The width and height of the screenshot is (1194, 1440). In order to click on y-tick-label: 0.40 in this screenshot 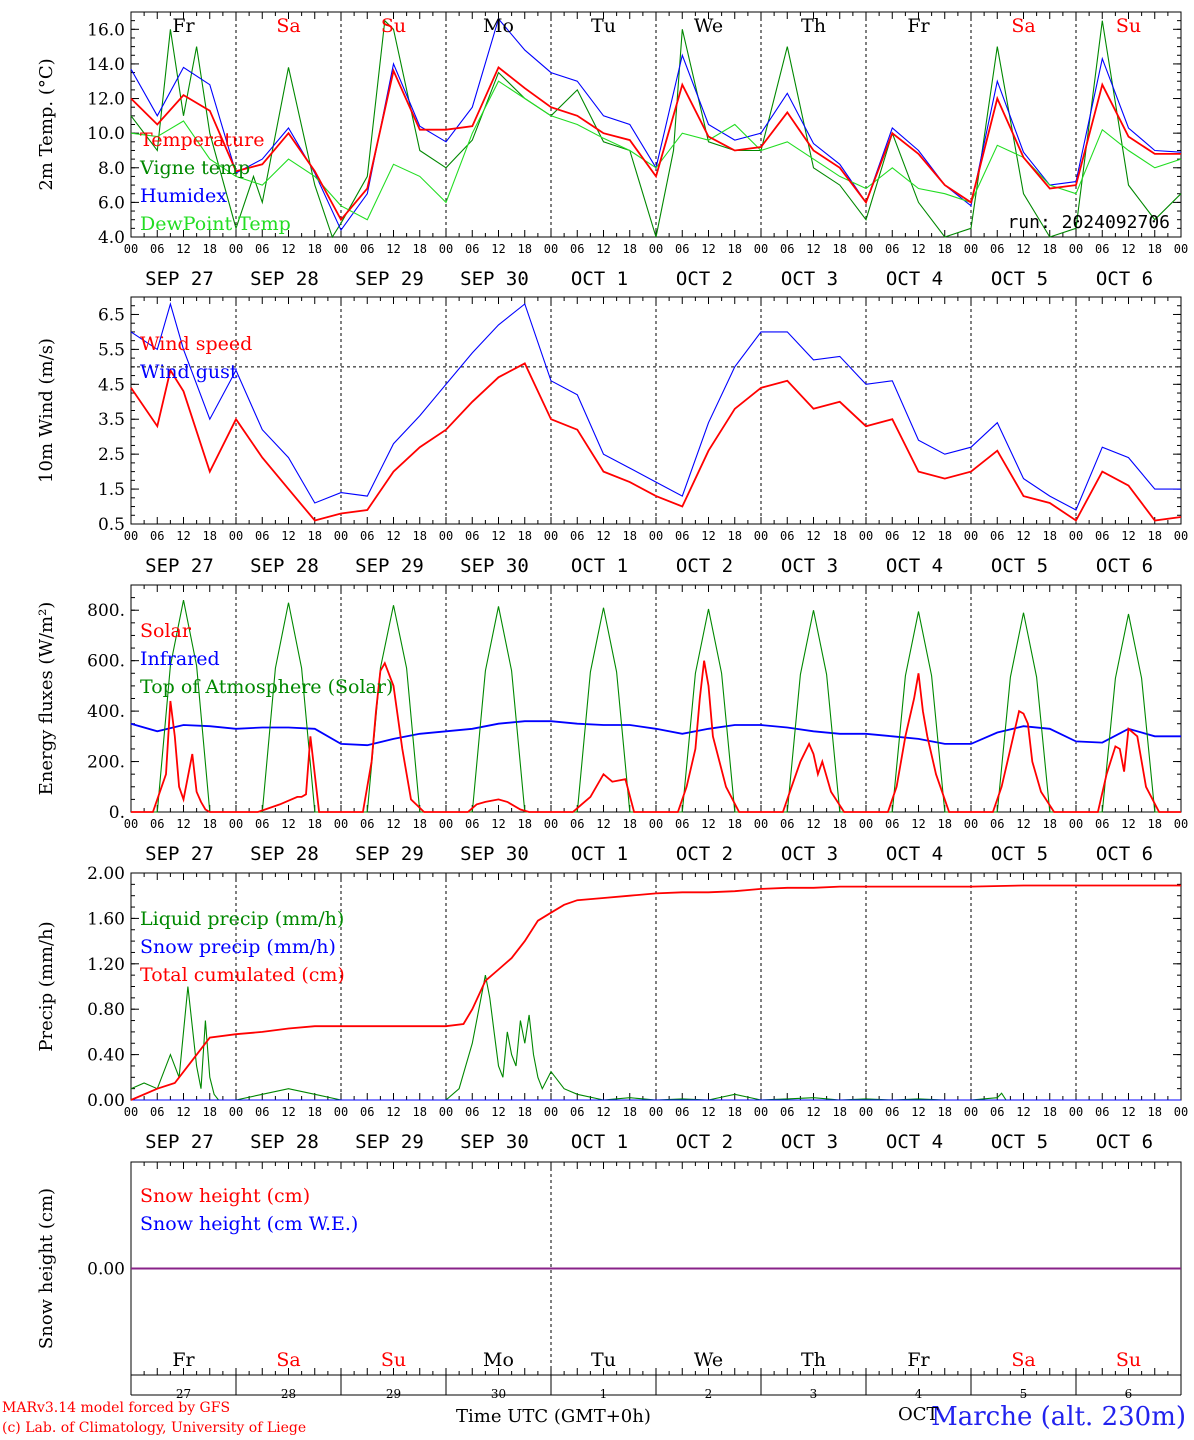, I will do `click(106, 1056)`.